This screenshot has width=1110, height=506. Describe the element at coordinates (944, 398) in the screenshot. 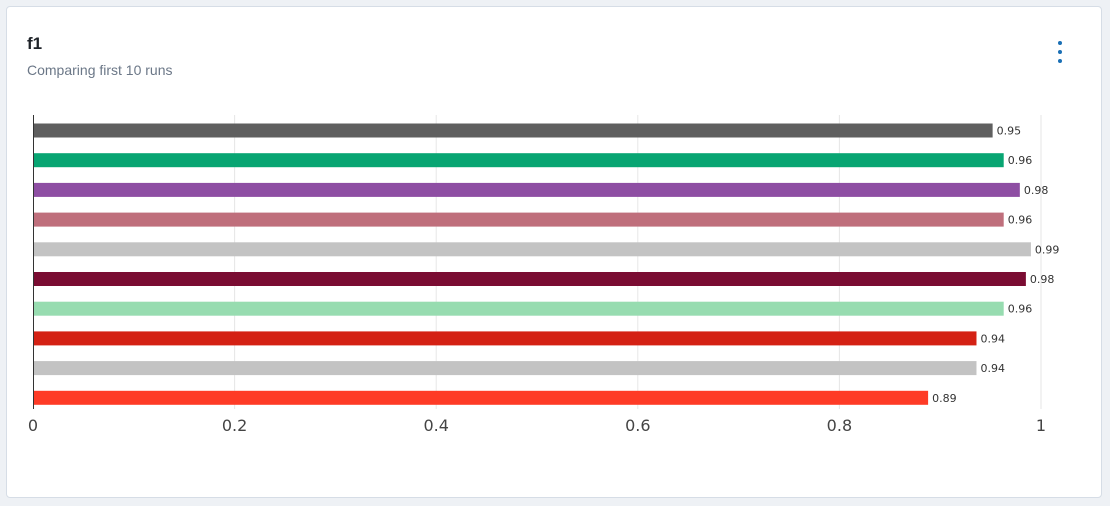

I see `bar-value-label: 0.89` at that location.